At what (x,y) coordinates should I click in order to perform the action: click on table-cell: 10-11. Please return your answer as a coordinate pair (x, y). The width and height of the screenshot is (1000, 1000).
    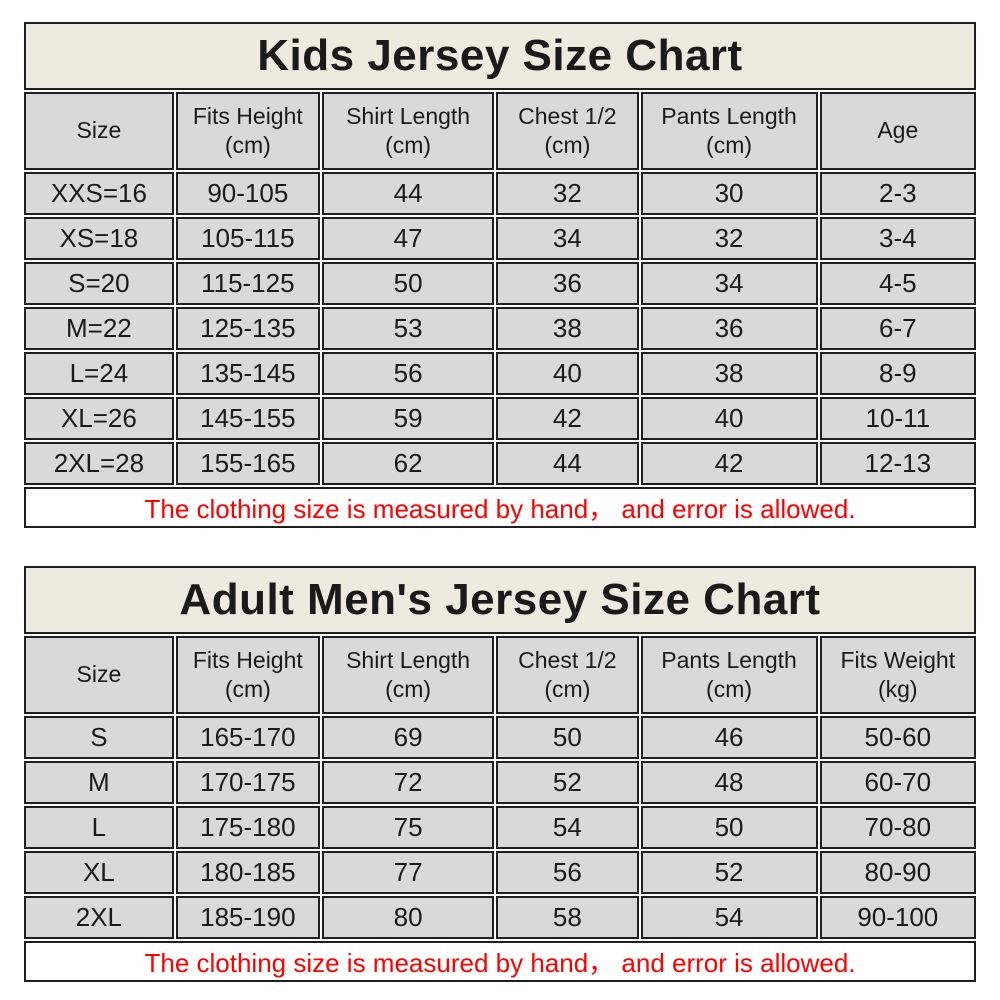
    Looking at the image, I should click on (897, 418).